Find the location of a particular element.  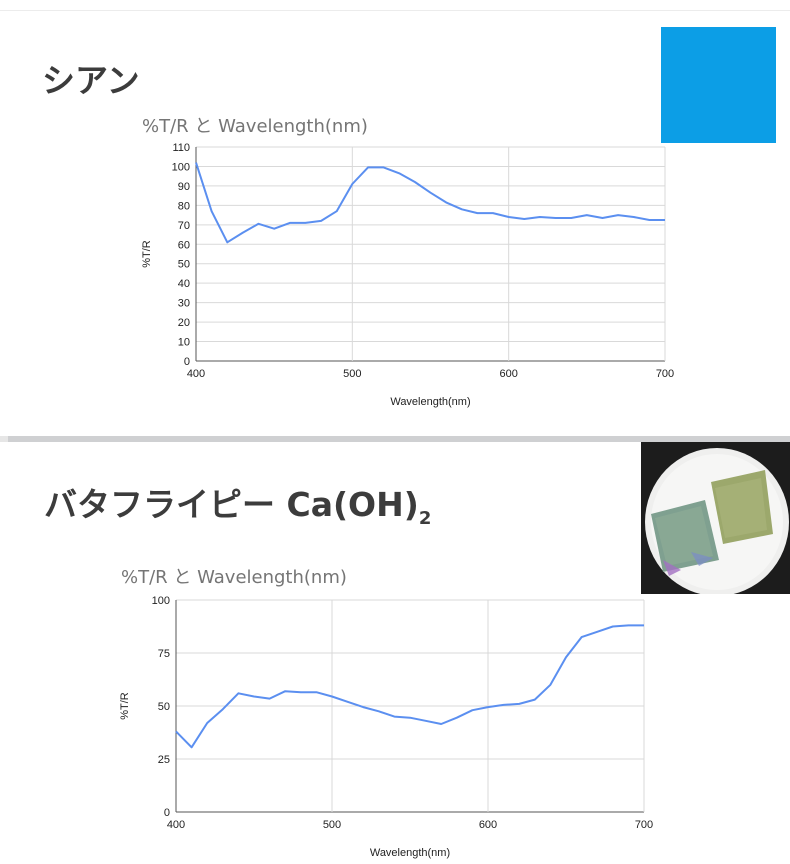

cyan-color-swatch is located at coordinates (718, 85).